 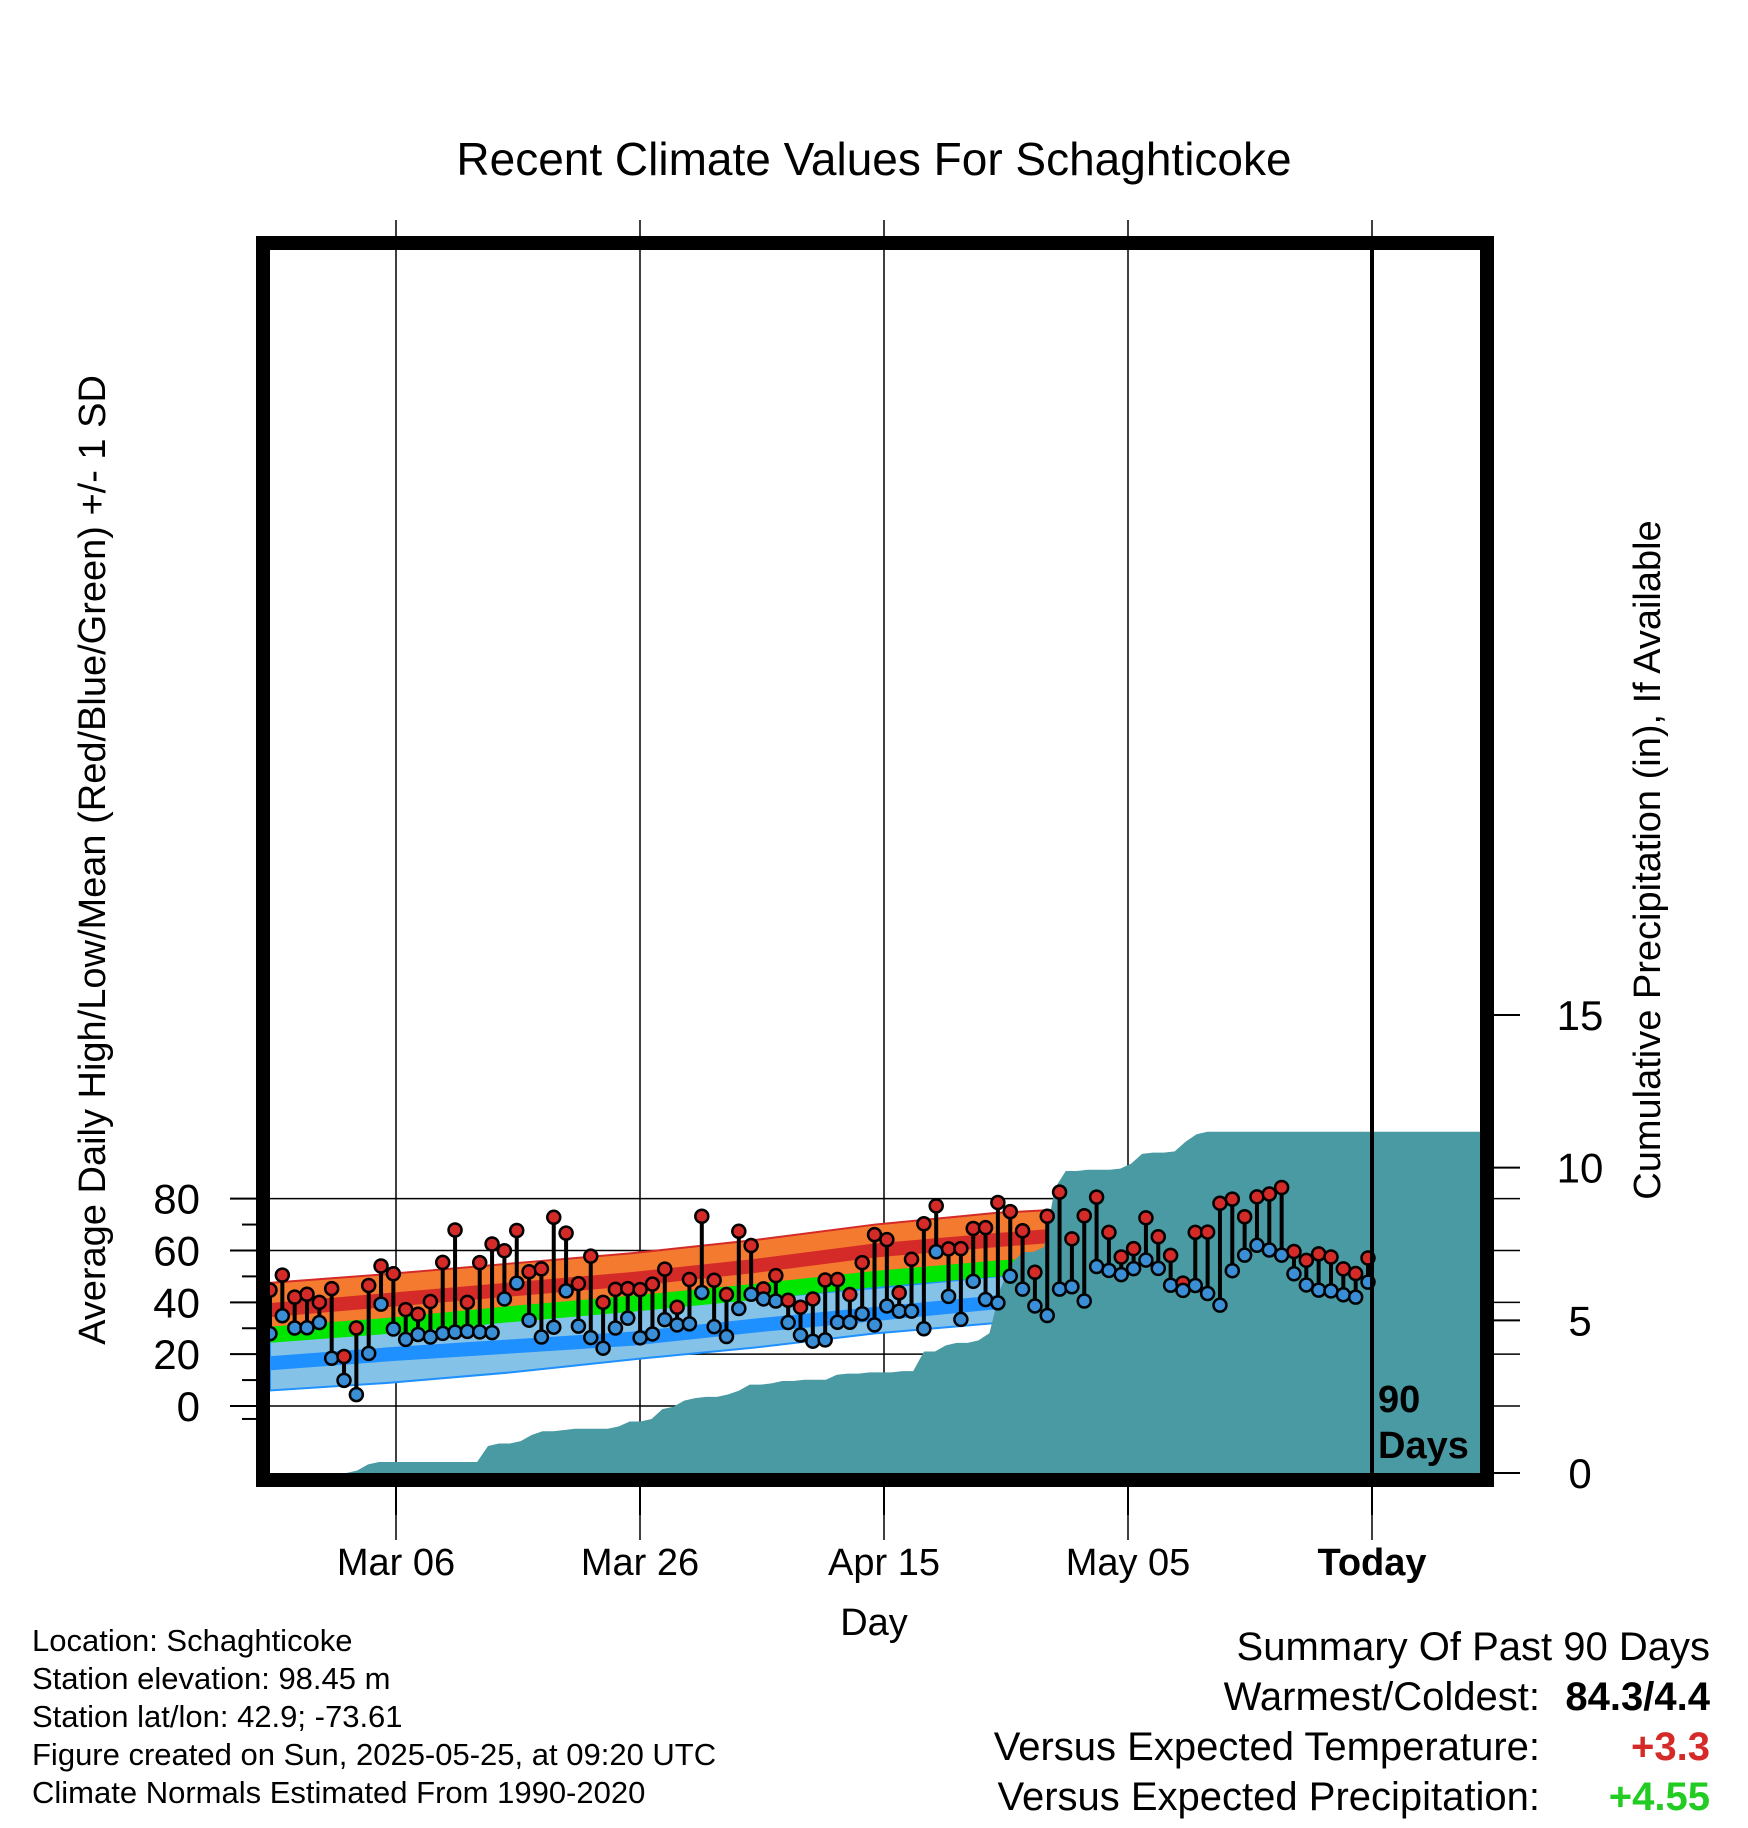 What do you see at coordinates (1268, 1797) in the screenshot?
I see `precip-label: Versus Expected Precipitation:` at bounding box center [1268, 1797].